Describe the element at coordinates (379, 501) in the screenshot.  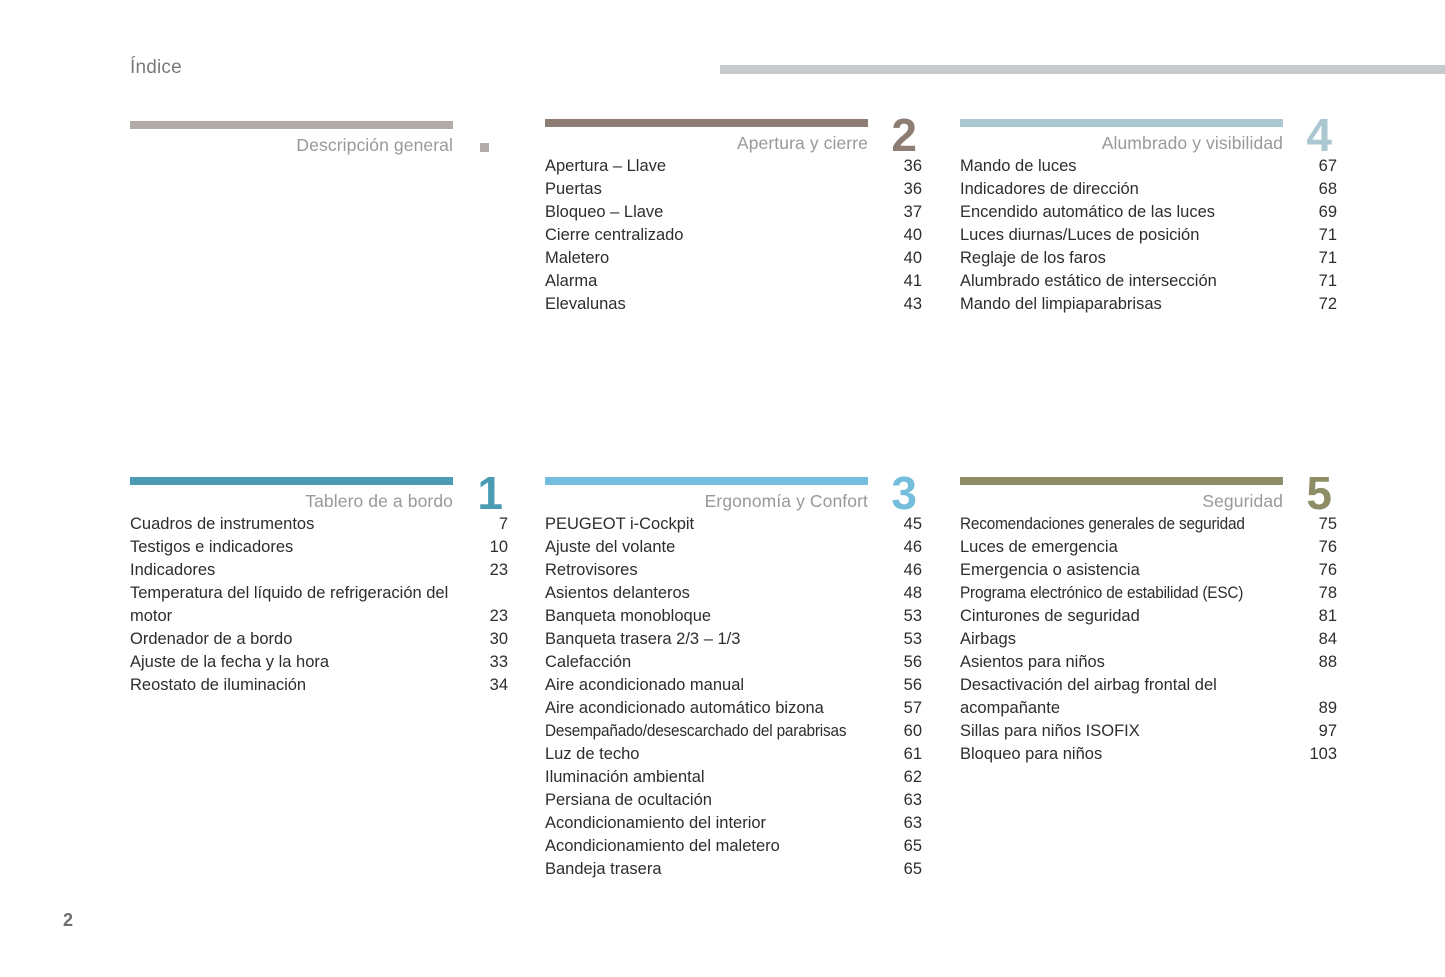
I see `section-title: Tablero de a bordo` at that location.